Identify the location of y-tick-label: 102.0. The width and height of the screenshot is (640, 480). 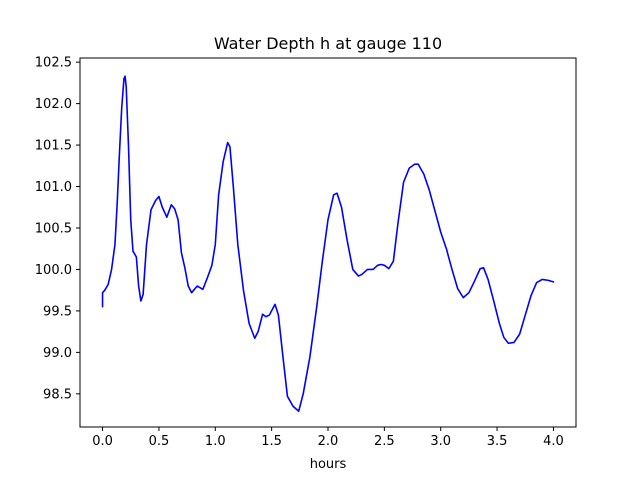
(53, 104).